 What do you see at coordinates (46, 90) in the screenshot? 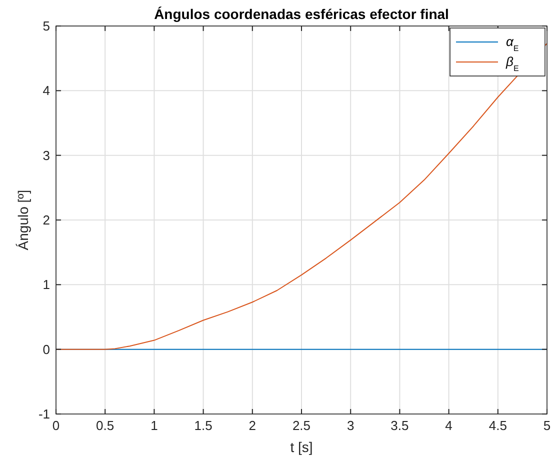
I see `y-tick-label: 4` at bounding box center [46, 90].